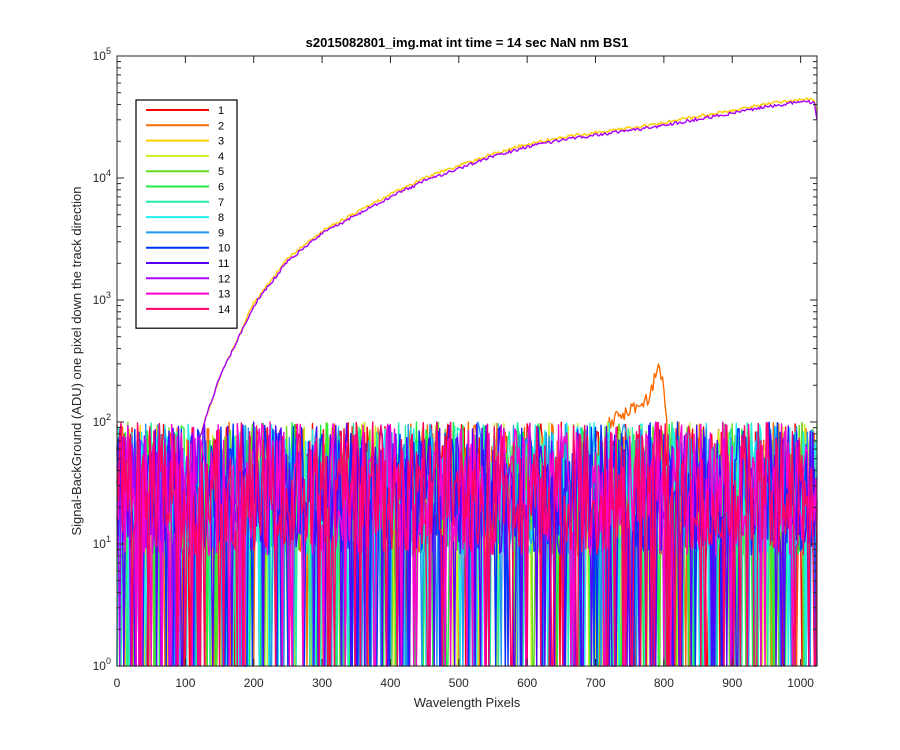 The image size is (900, 750). Describe the element at coordinates (186, 214) in the screenshot. I see `legend-box` at that location.